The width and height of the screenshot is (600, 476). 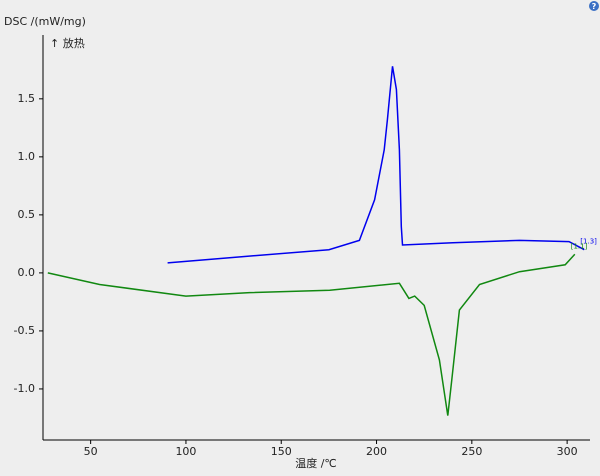 I want to click on x-tick-label: 50, so click(x=91, y=451).